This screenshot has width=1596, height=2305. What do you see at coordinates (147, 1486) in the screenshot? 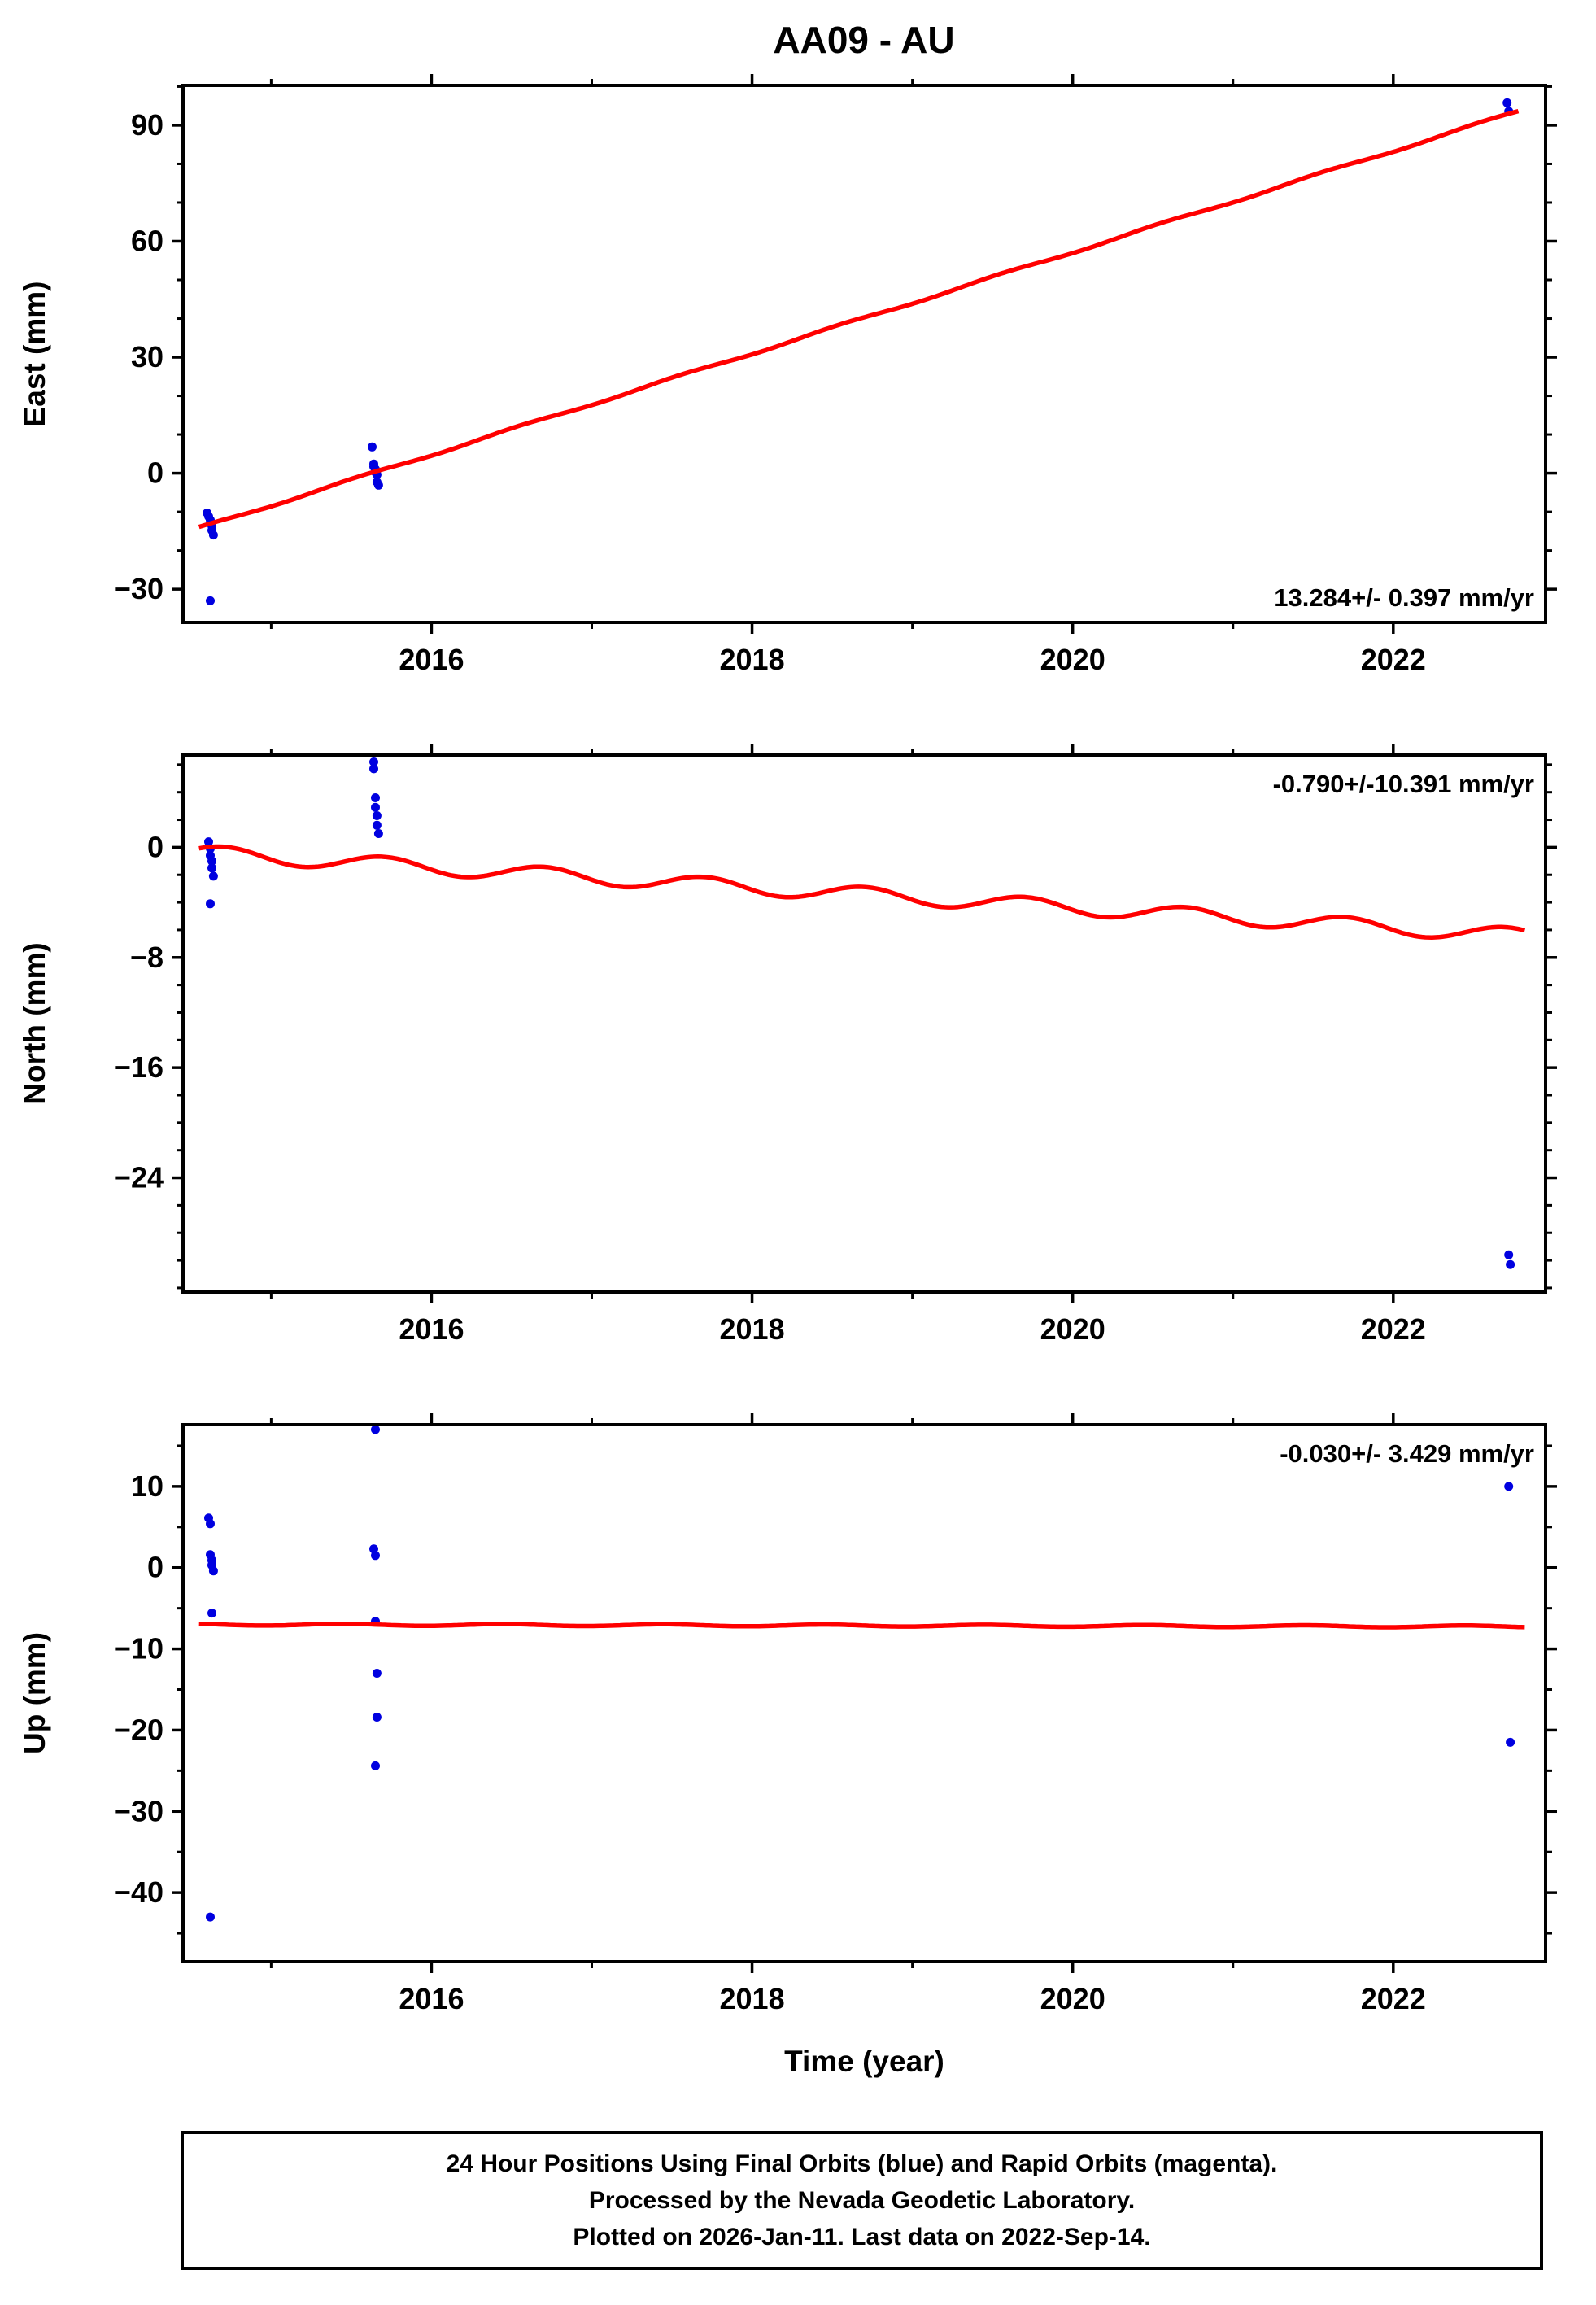
I see `y-tick-label: 10` at bounding box center [147, 1486].